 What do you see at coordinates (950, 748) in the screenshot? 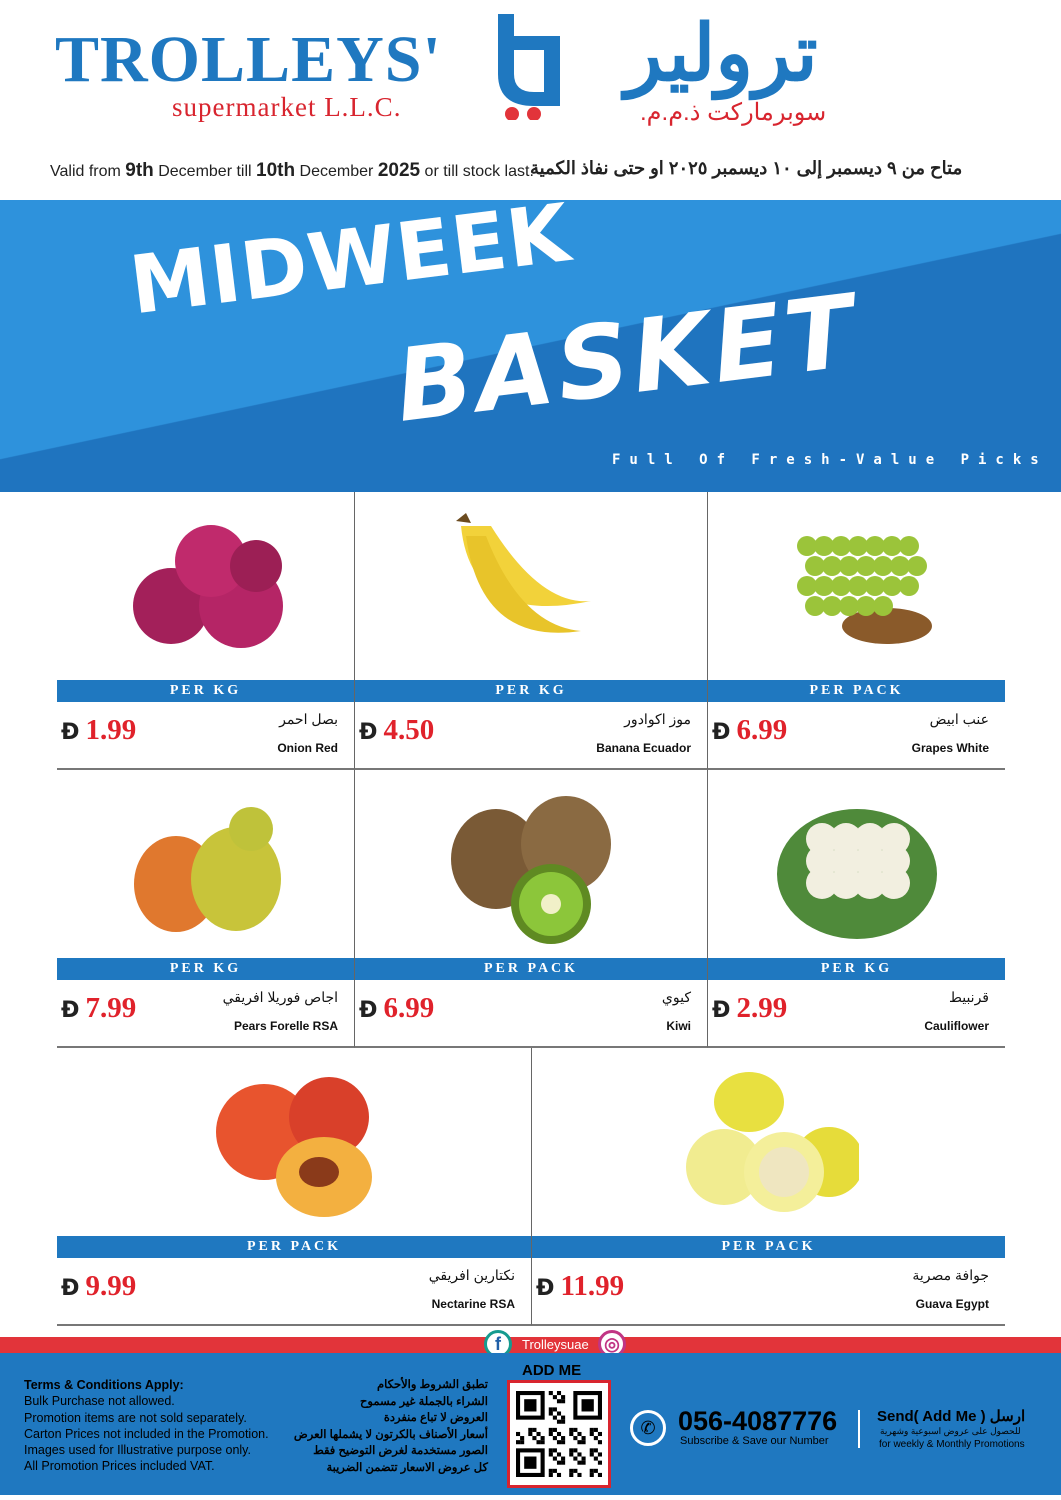
I see `product-name-english: Grapes White` at bounding box center [950, 748].